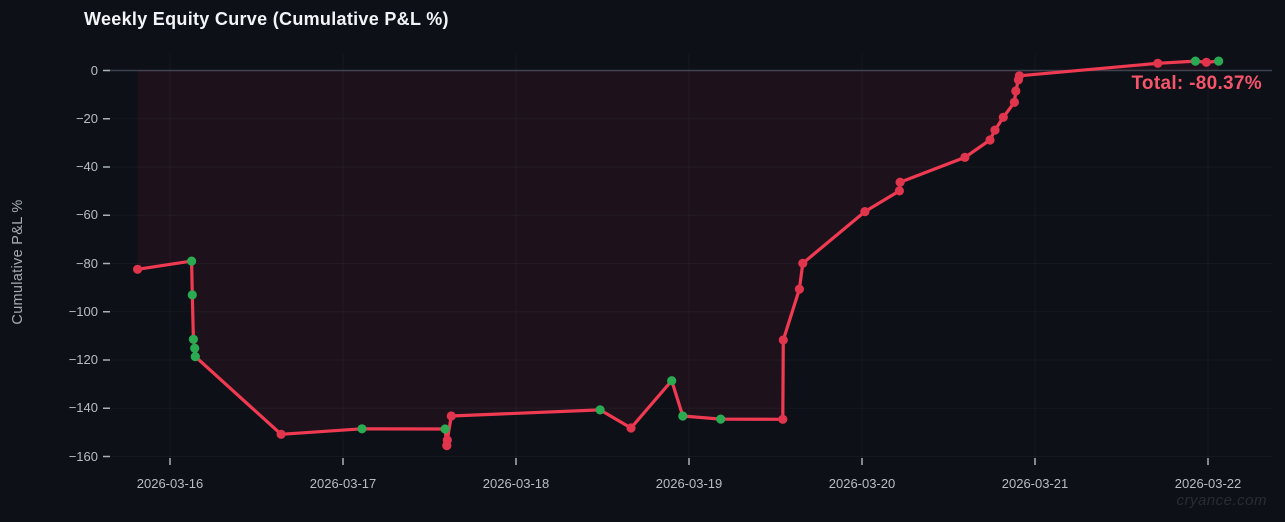 This screenshot has width=1285, height=522. Describe the element at coordinates (689, 483) in the screenshot. I see `x-tick-label: 2026-03-19` at that location.